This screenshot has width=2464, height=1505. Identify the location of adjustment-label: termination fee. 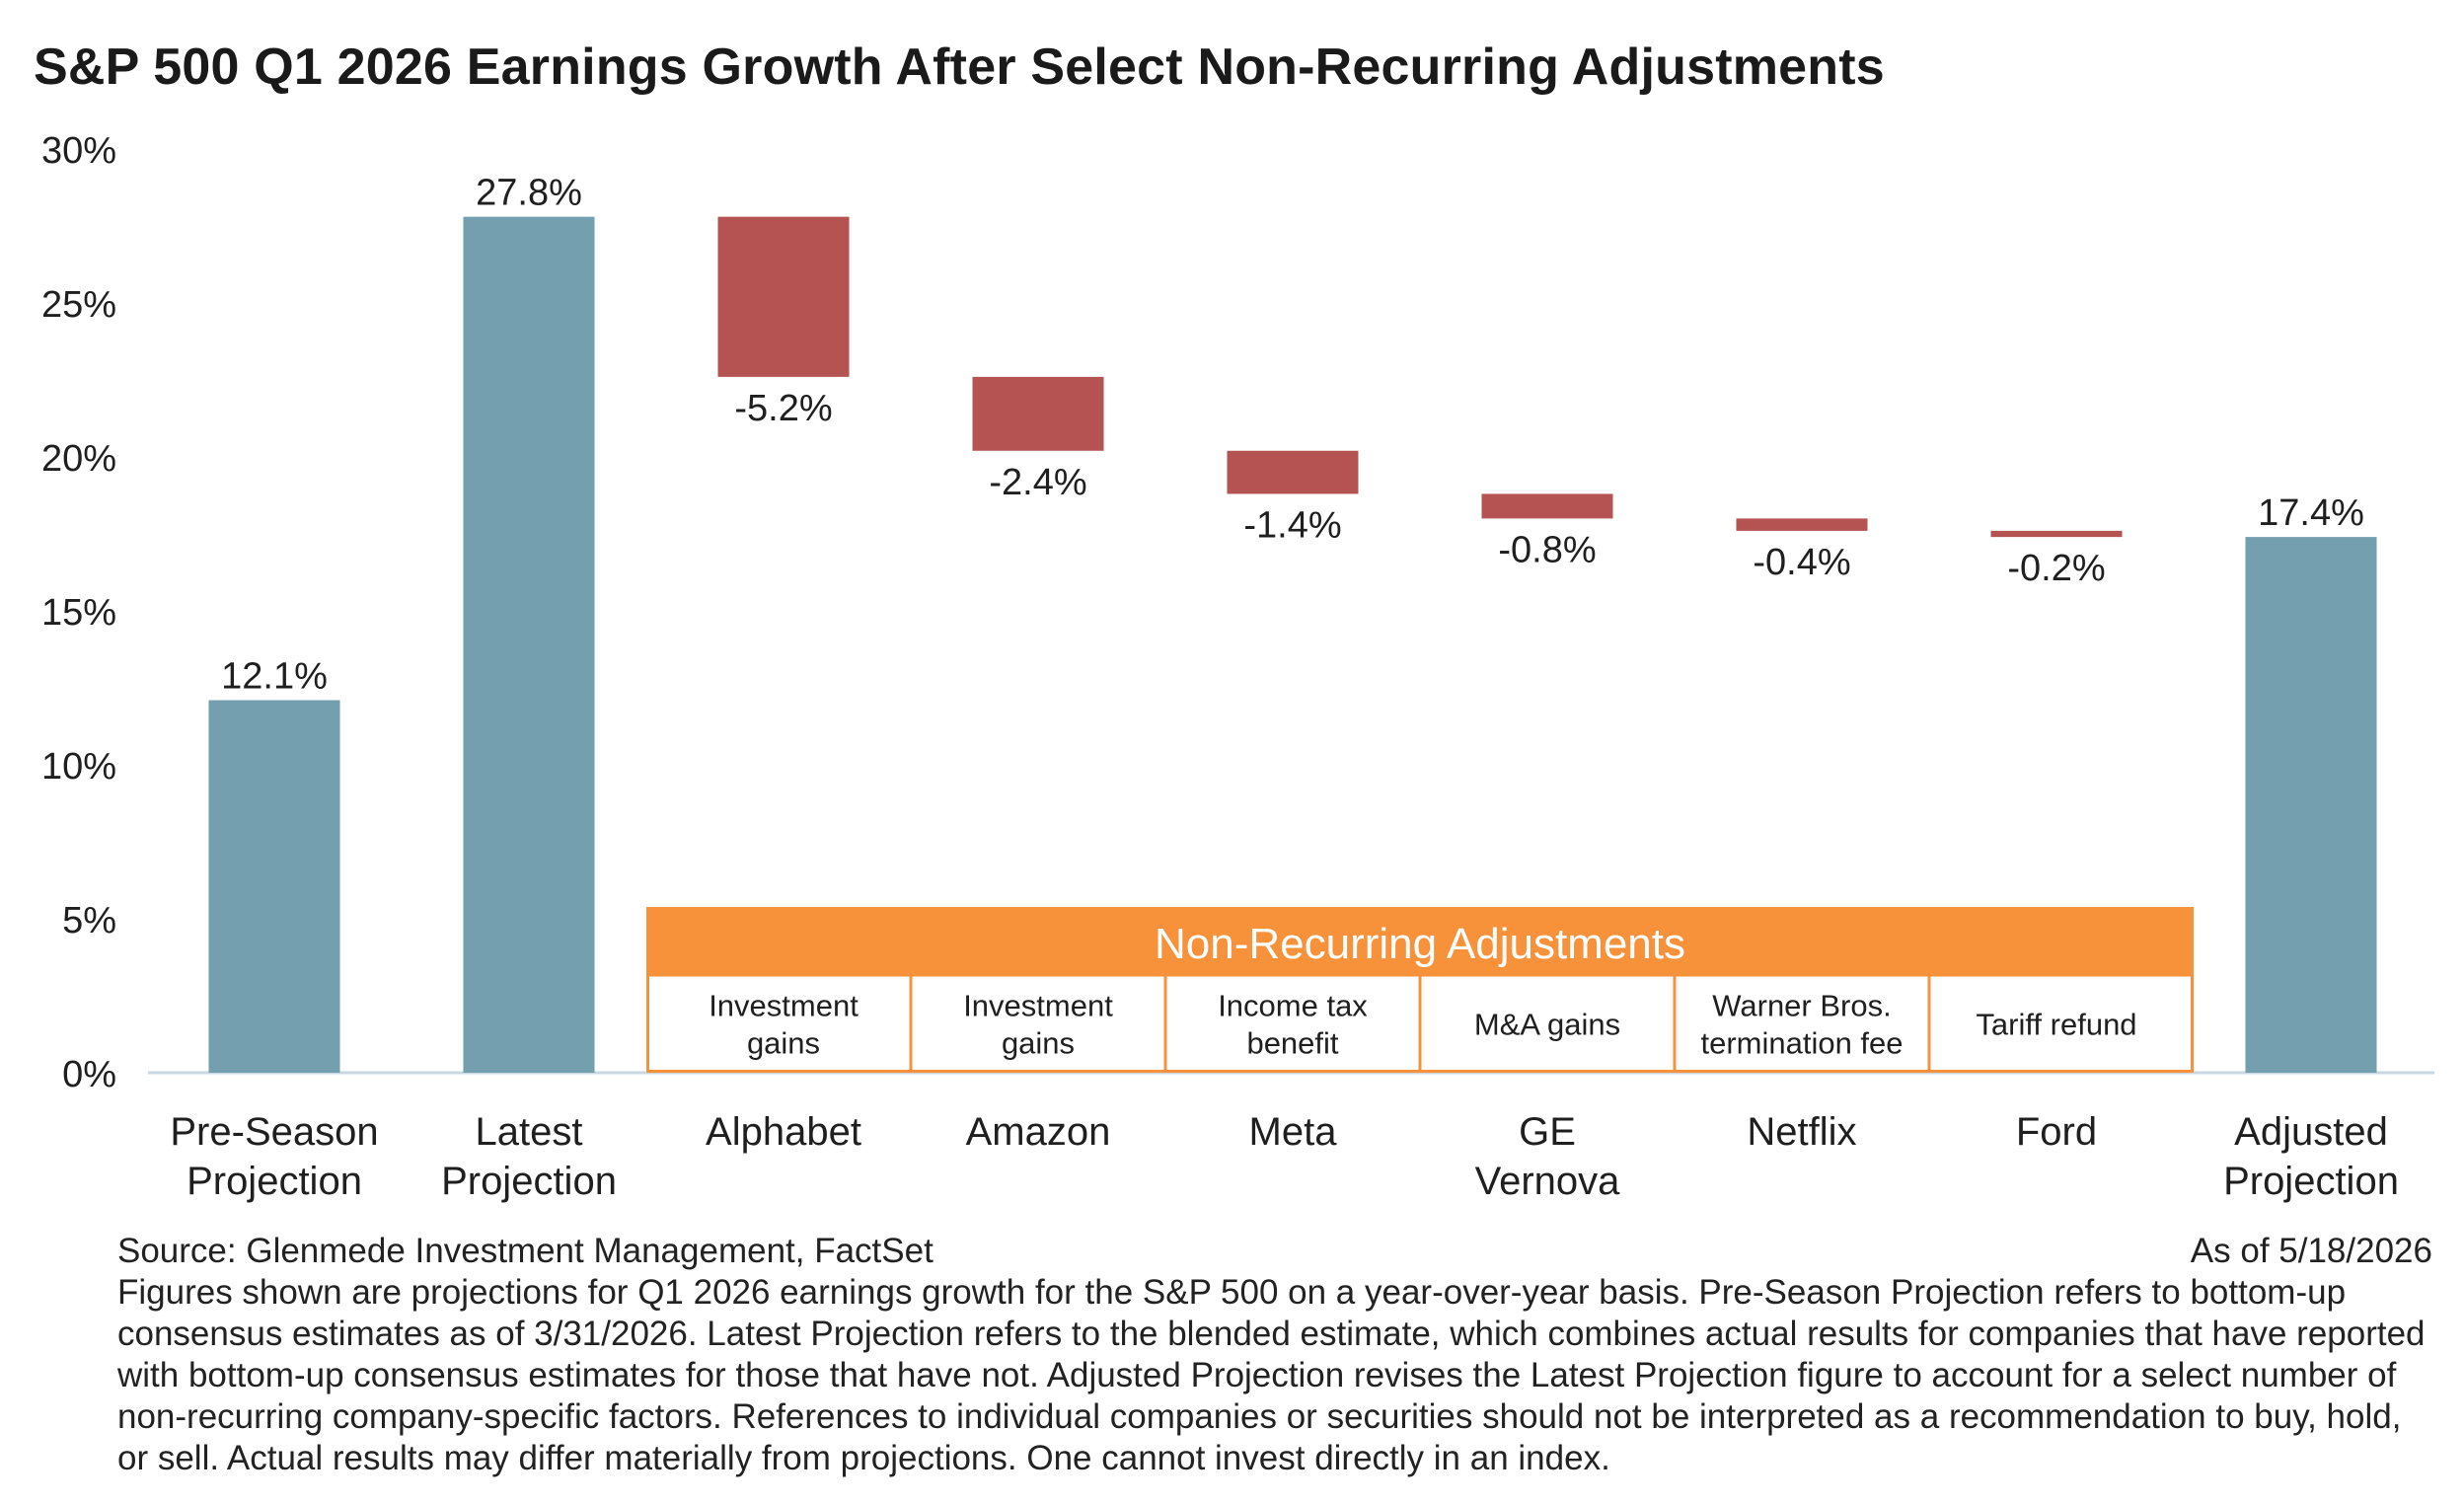
(1802, 1043).